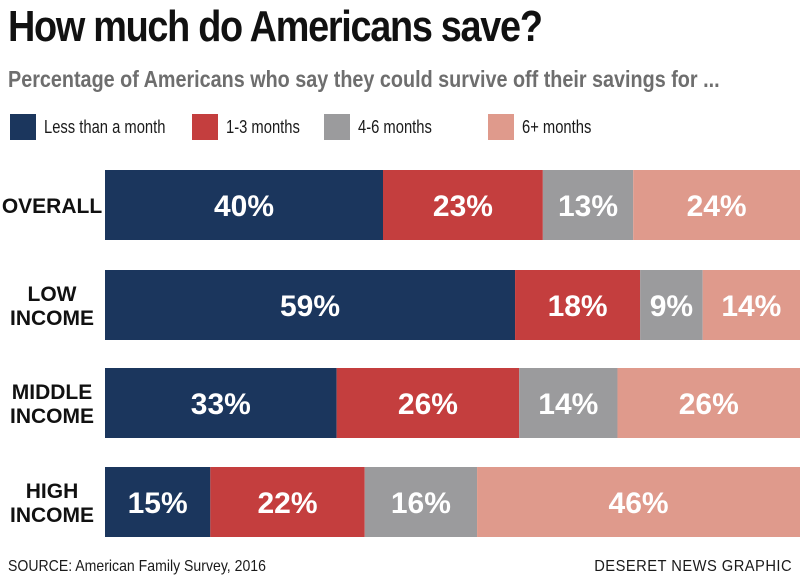  What do you see at coordinates (52, 206) in the screenshot?
I see `category-label: OVERALL` at bounding box center [52, 206].